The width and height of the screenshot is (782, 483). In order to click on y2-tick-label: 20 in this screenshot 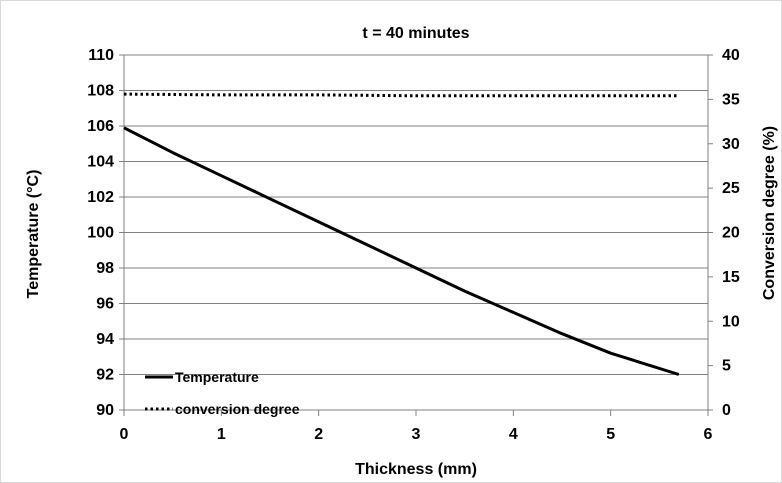, I will do `click(731, 233)`.